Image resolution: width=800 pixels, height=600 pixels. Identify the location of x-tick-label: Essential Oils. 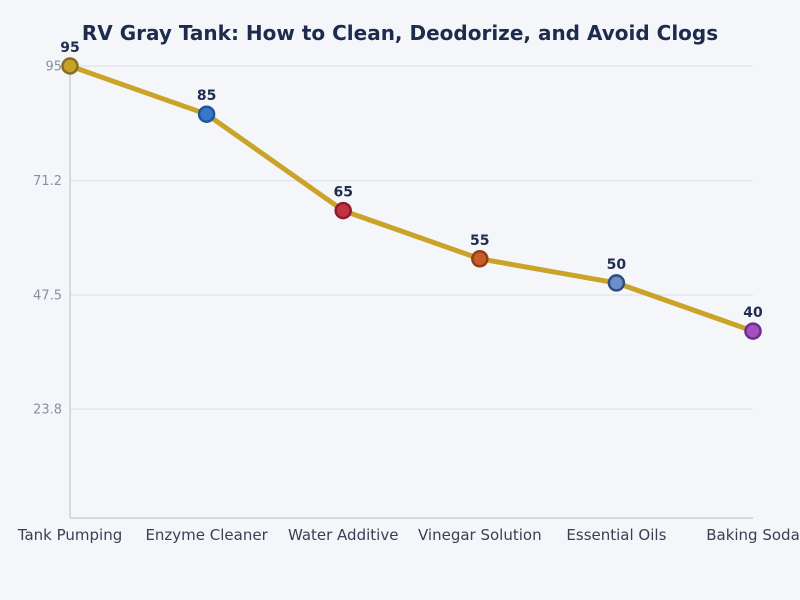
(616, 535).